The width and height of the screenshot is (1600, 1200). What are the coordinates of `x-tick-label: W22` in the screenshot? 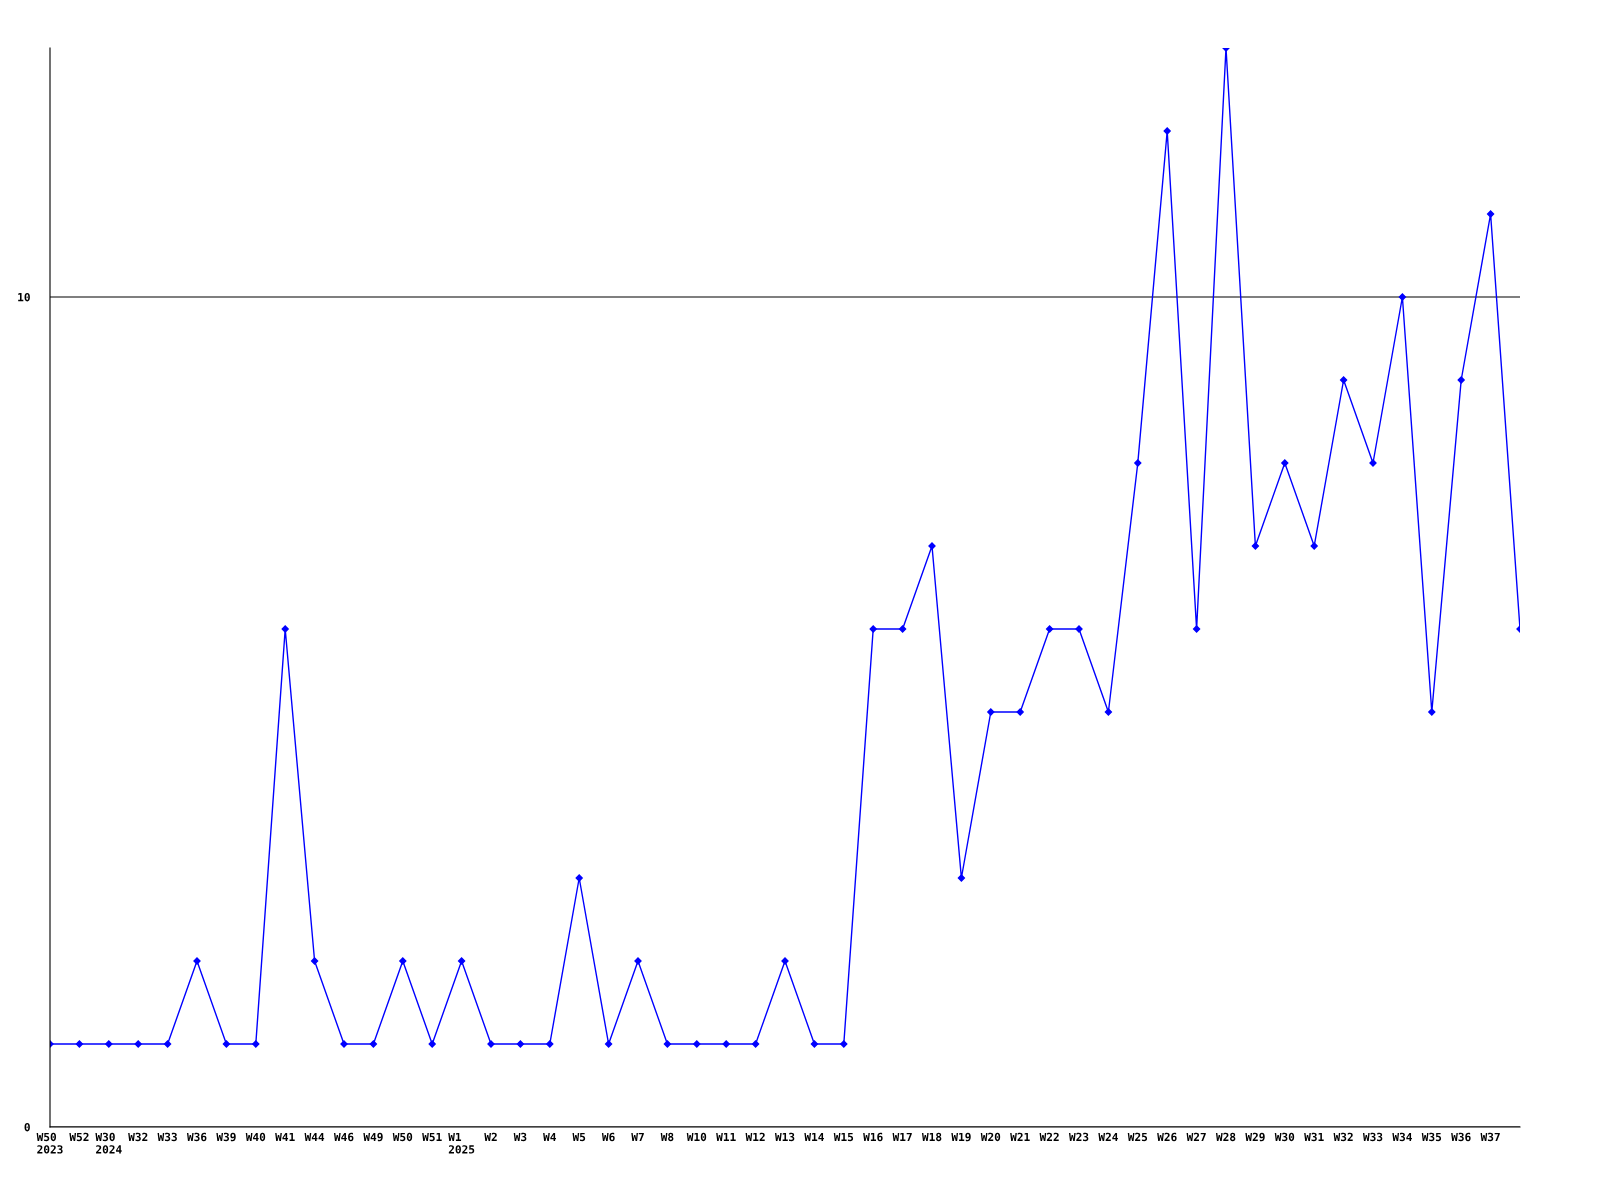 It's located at (1049, 1136).